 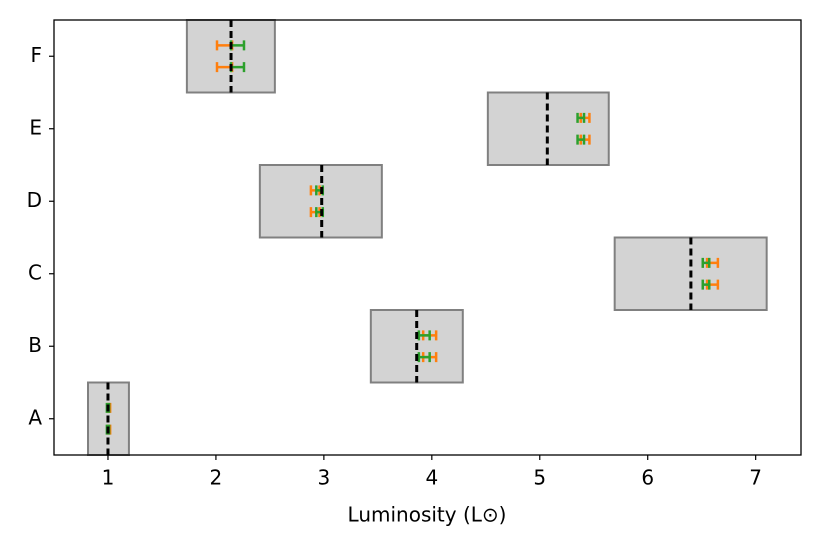 I want to click on y-tick-label: E, so click(x=35, y=127).